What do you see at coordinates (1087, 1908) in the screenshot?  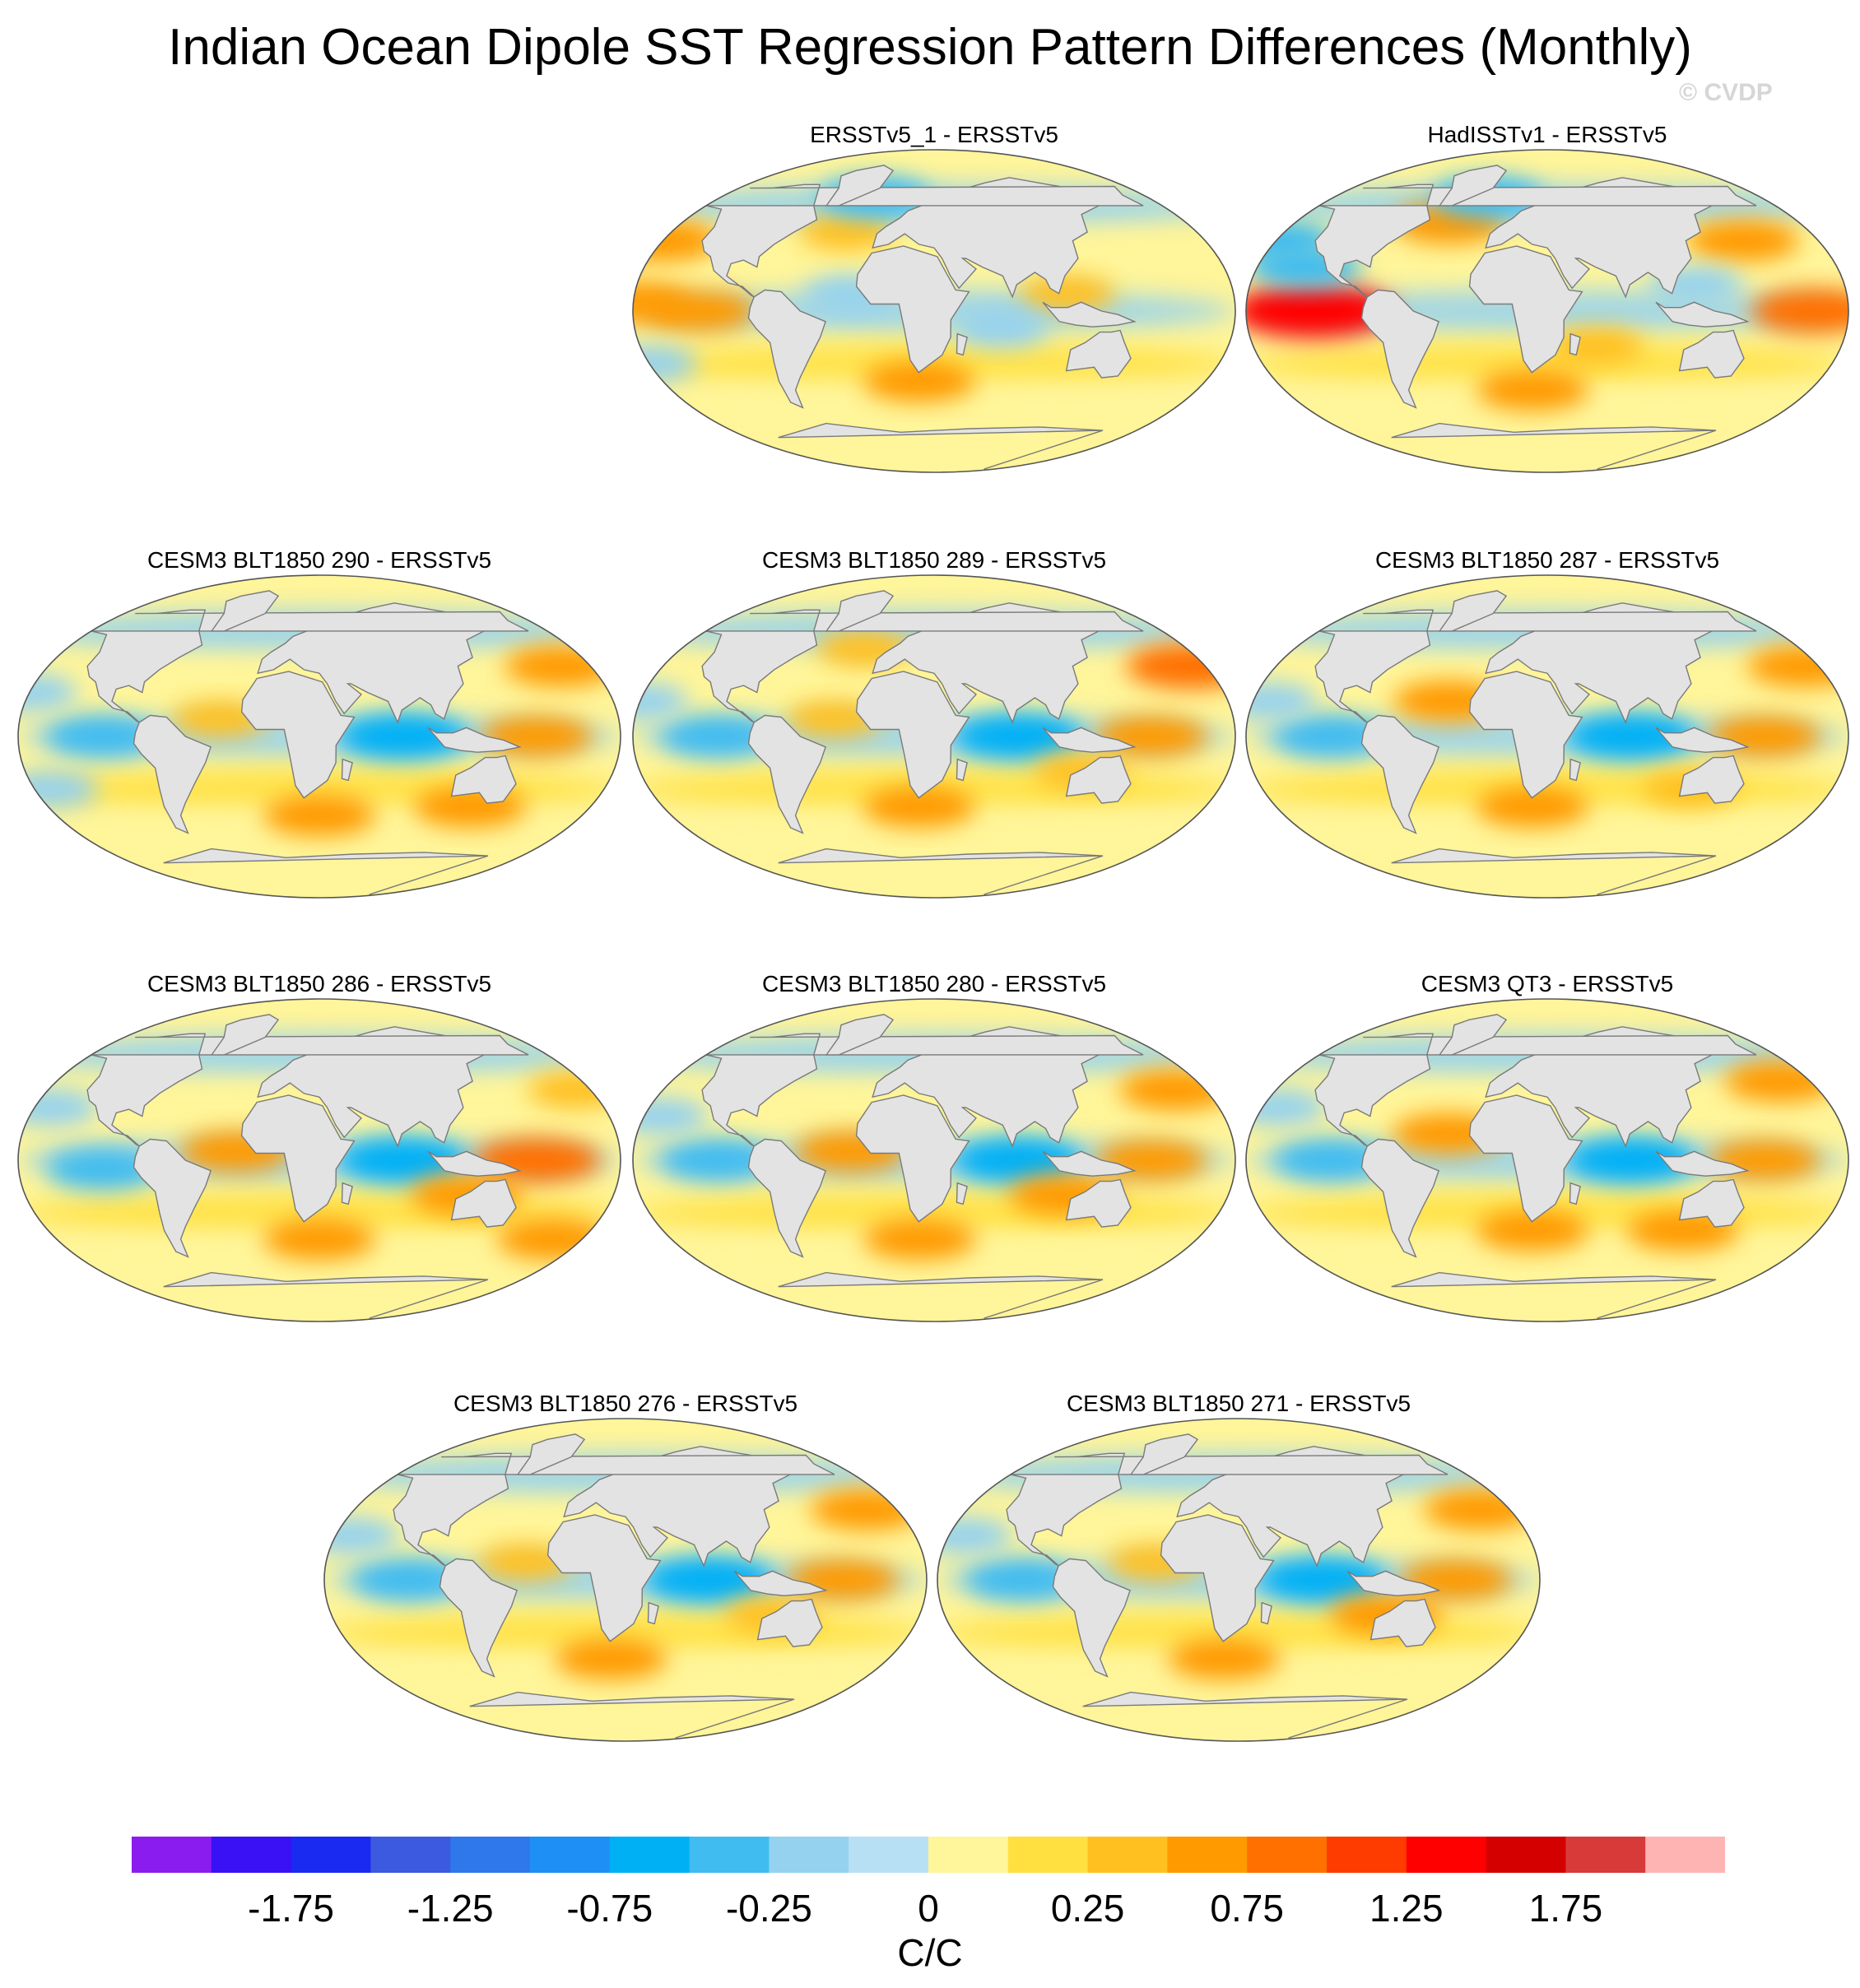 I see `colorbar-tick-label: 0.25` at bounding box center [1087, 1908].